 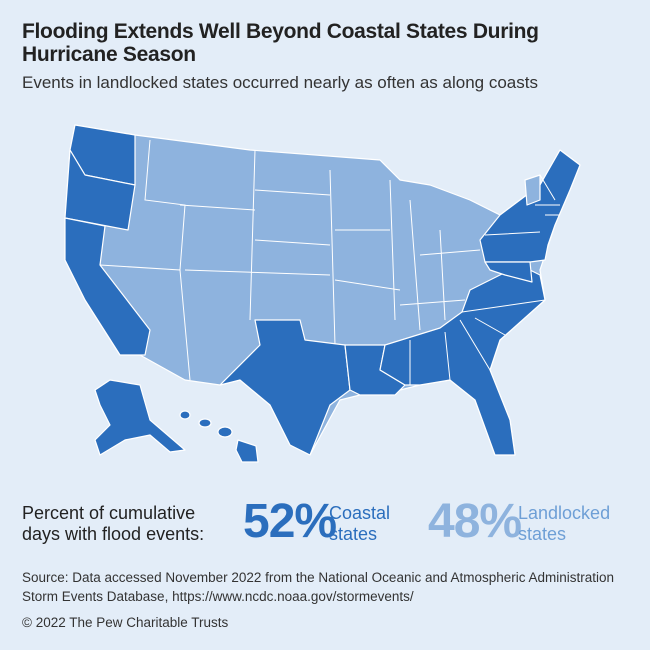 I want to click on northeast-states, so click(x=530, y=206).